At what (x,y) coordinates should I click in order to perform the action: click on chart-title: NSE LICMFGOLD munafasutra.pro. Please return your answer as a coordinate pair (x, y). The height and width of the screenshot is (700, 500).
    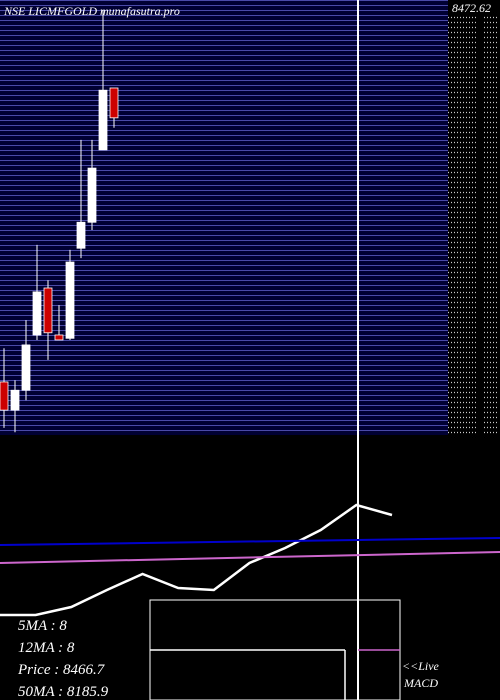
    Looking at the image, I should click on (91, 11).